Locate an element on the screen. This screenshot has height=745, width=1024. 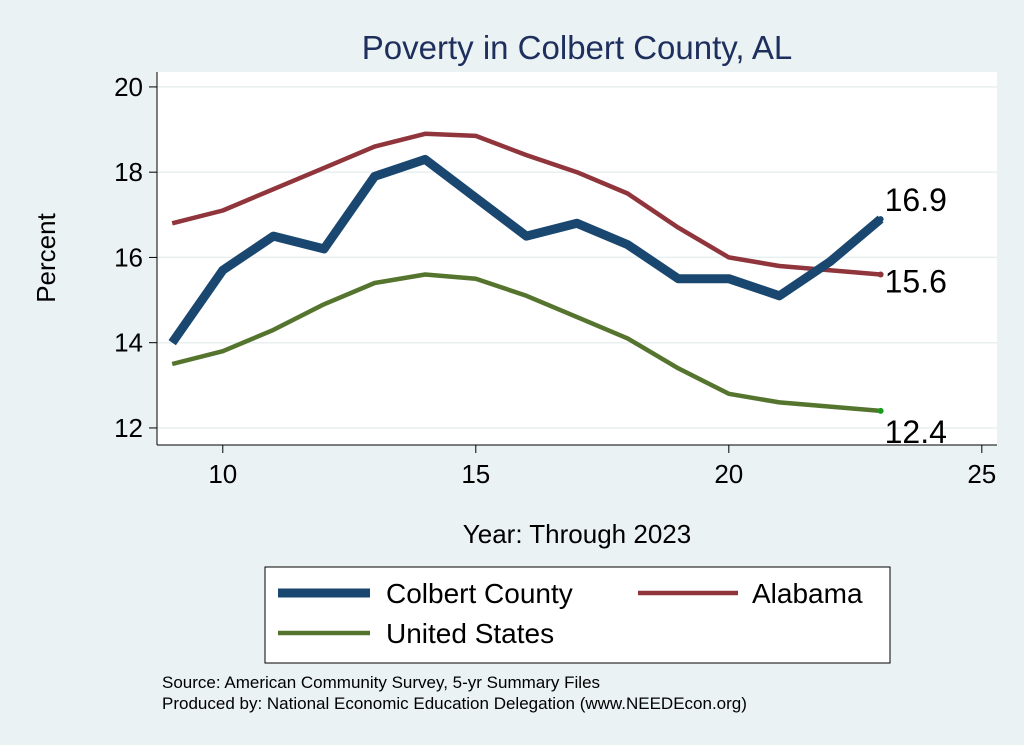
y-axis-label: Percent is located at coordinates (46, 257).